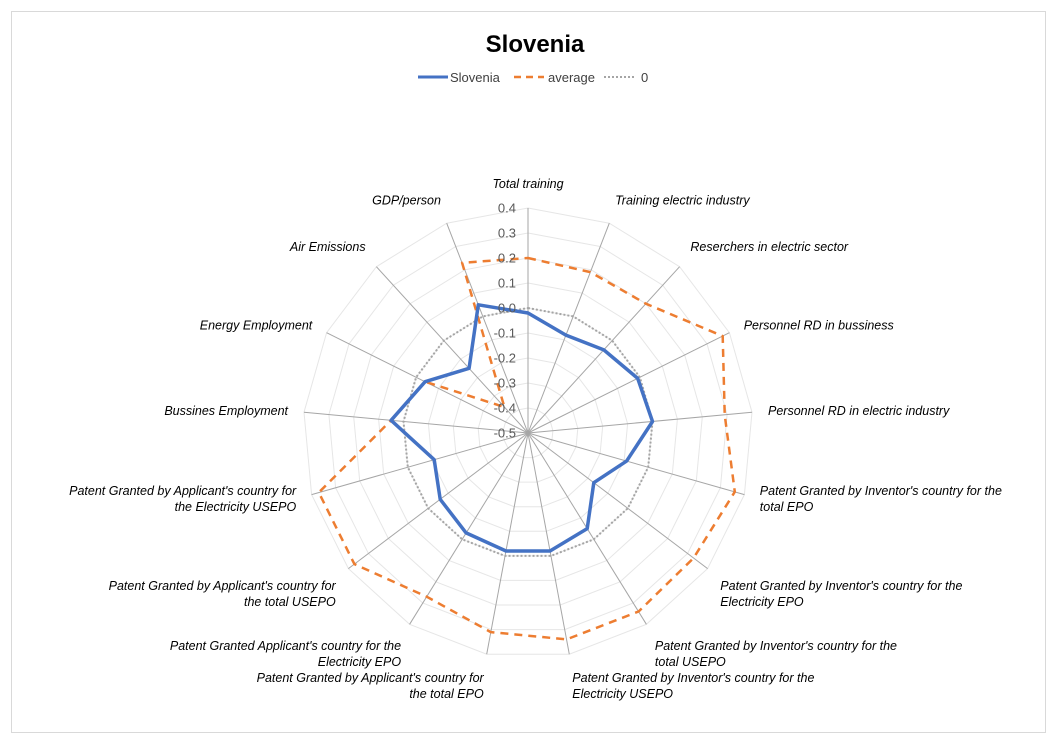 The height and width of the screenshot is (746, 1061). I want to click on category-label: GDP/person, so click(406, 200).